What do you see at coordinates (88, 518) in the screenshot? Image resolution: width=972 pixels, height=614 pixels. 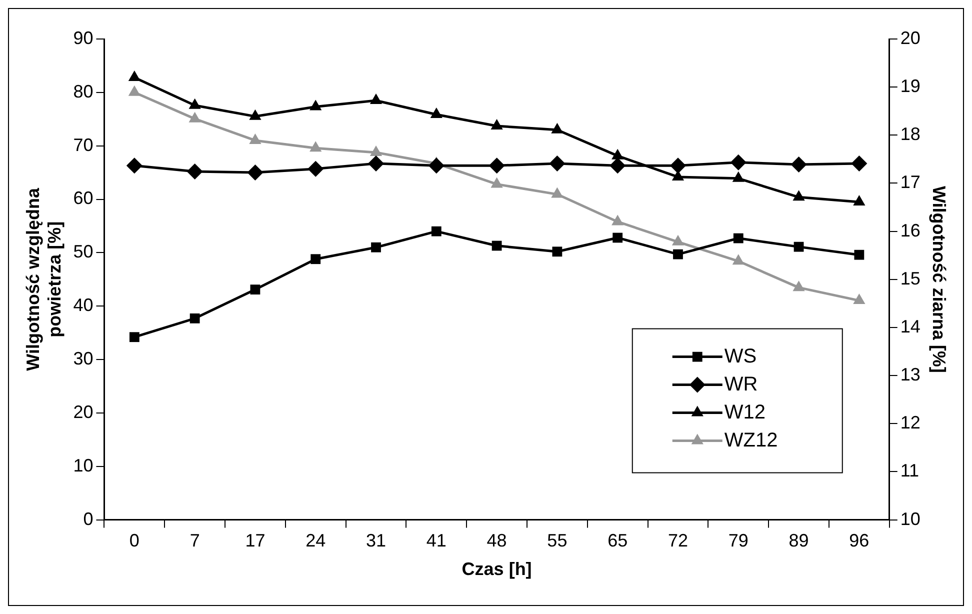 I see `y-tick-label: 0` at bounding box center [88, 518].